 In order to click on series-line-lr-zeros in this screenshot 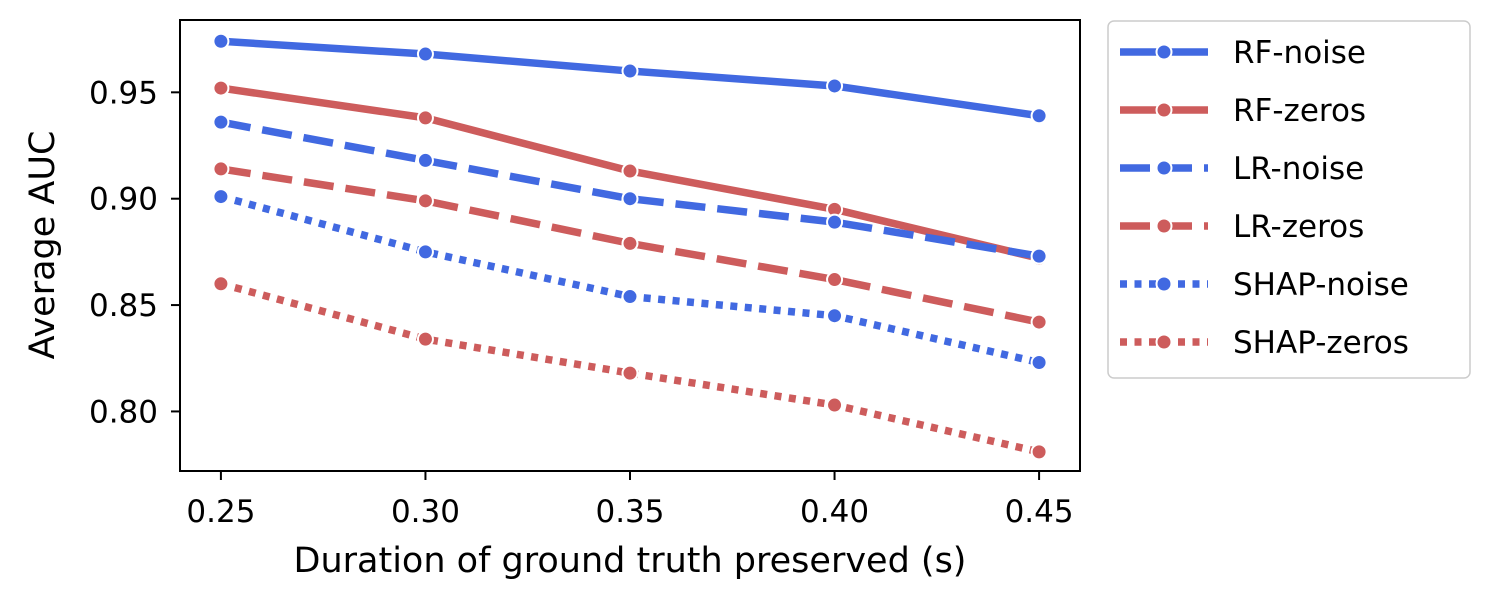, I will do `click(630, 245)`.